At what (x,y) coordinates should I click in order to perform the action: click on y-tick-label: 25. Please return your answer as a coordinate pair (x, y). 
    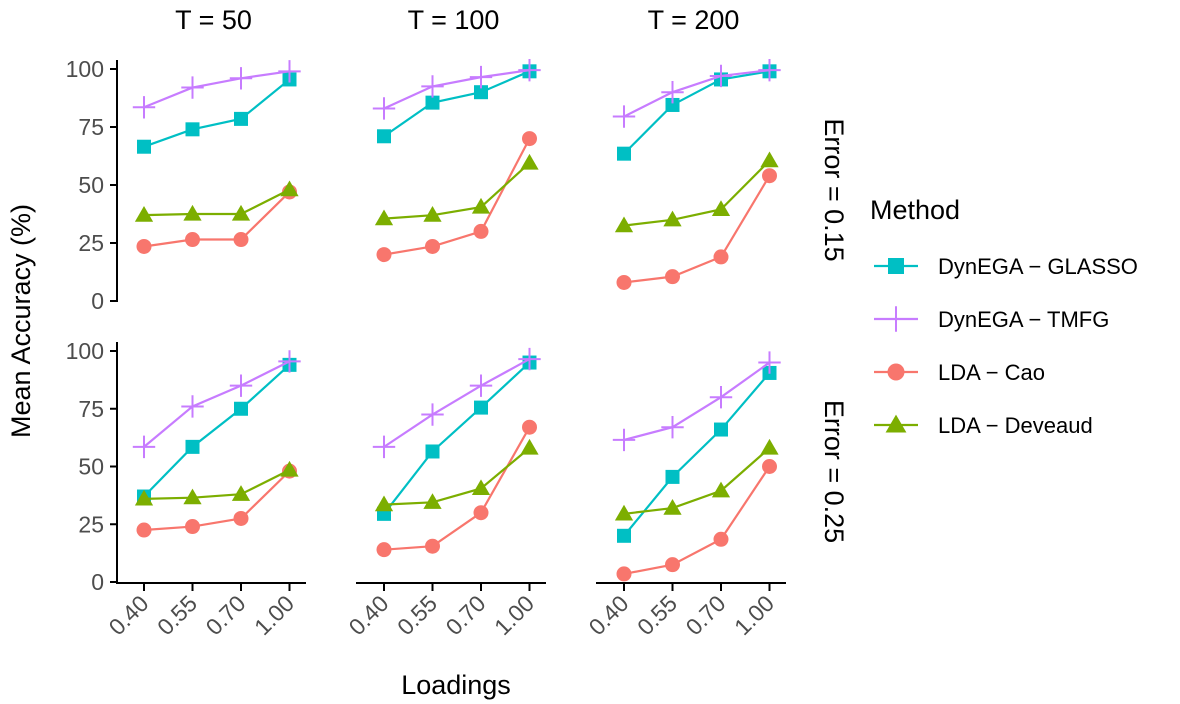
    Looking at the image, I should click on (91, 524).